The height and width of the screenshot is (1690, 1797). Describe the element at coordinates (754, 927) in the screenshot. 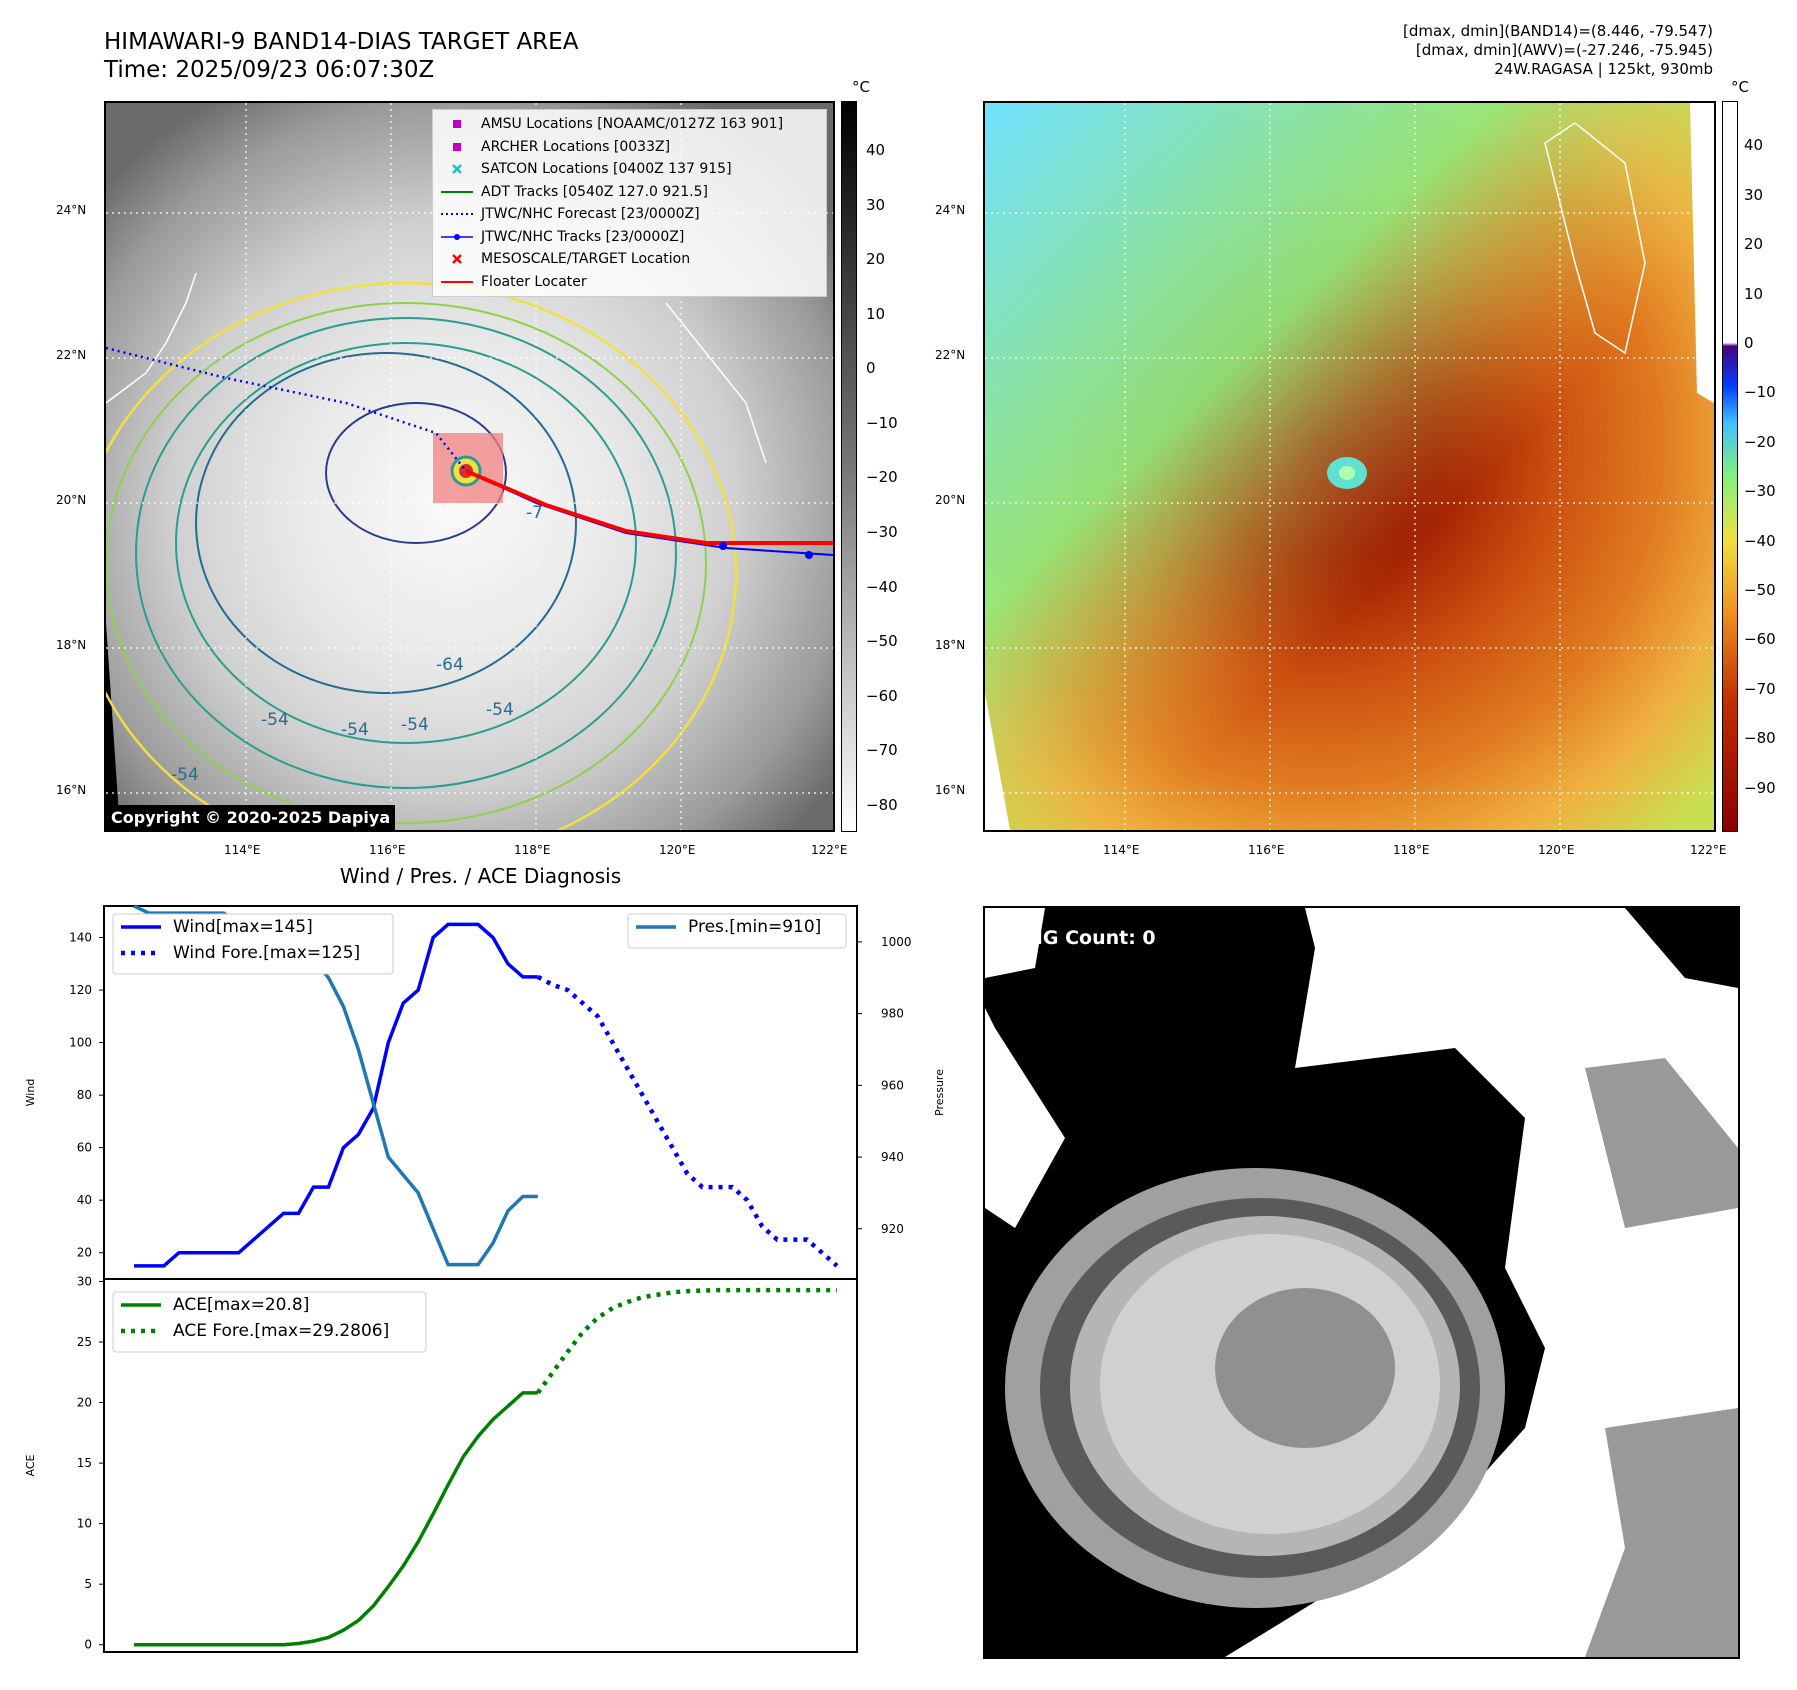

I see `legend-label: Pres.[min=910]` at that location.